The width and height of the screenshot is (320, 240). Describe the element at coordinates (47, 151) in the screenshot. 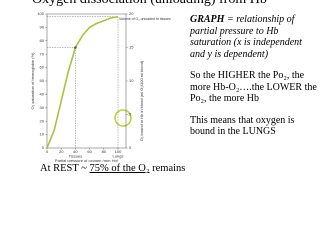

I see `x-tick-label: 0` at that location.